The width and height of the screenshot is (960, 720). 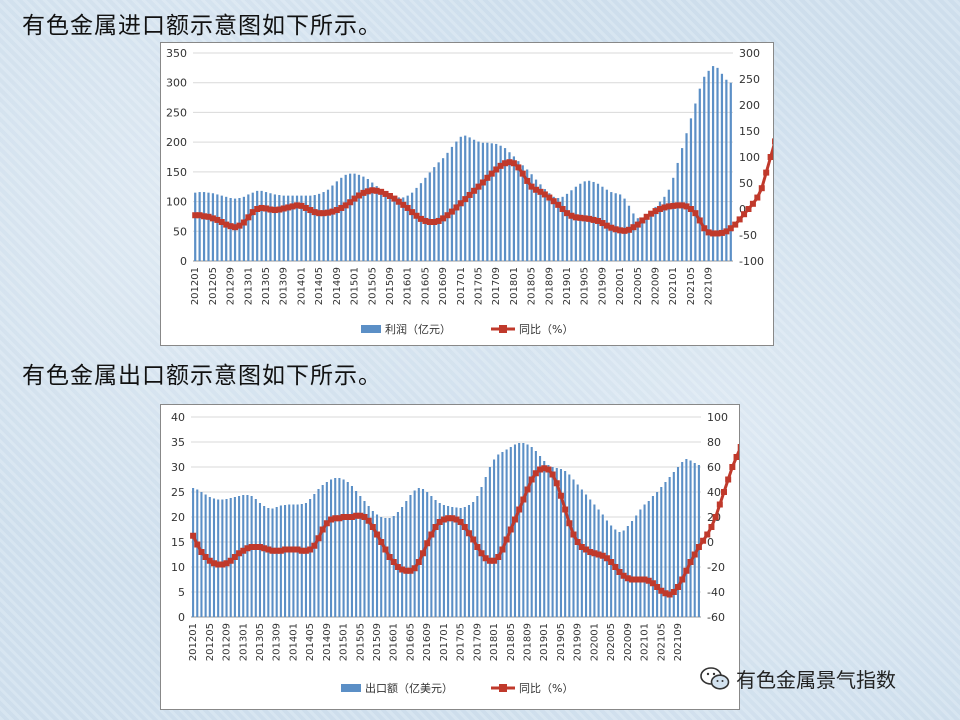 What do you see at coordinates (494, 642) in the screenshot?
I see `chart2-x-tick-label: 201801` at bounding box center [494, 642].